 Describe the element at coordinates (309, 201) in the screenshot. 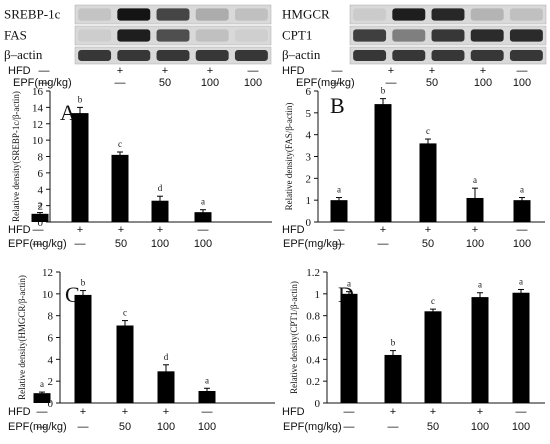

I see `y-tick-label: 1` at that location.